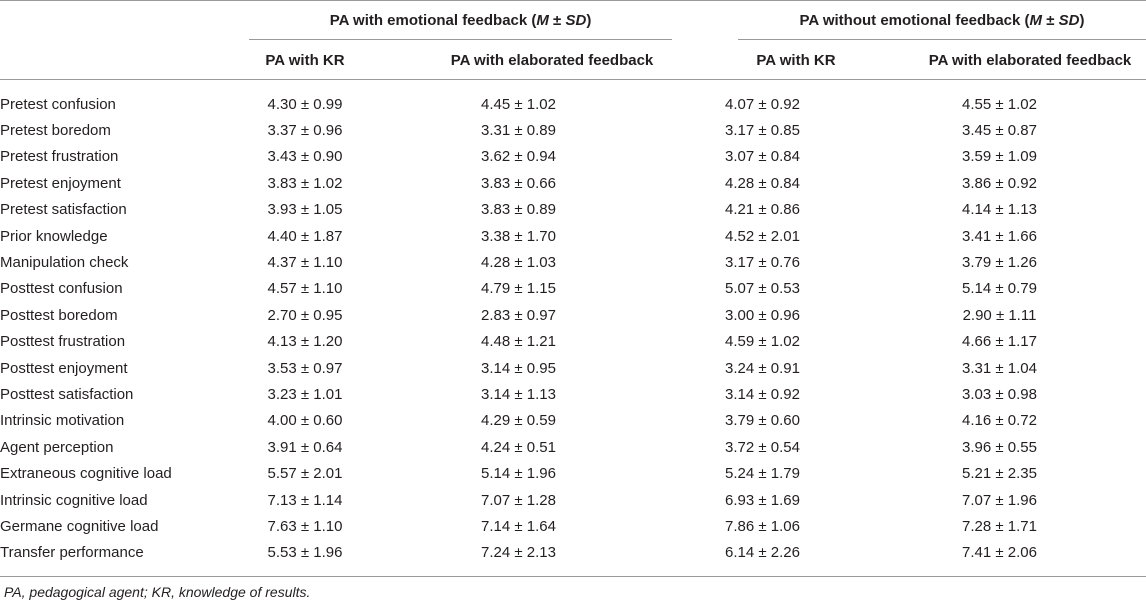 This screenshot has height=603, width=1146. Describe the element at coordinates (518, 474) in the screenshot. I see `cell-value: 5.14 ± 1.96` at that location.